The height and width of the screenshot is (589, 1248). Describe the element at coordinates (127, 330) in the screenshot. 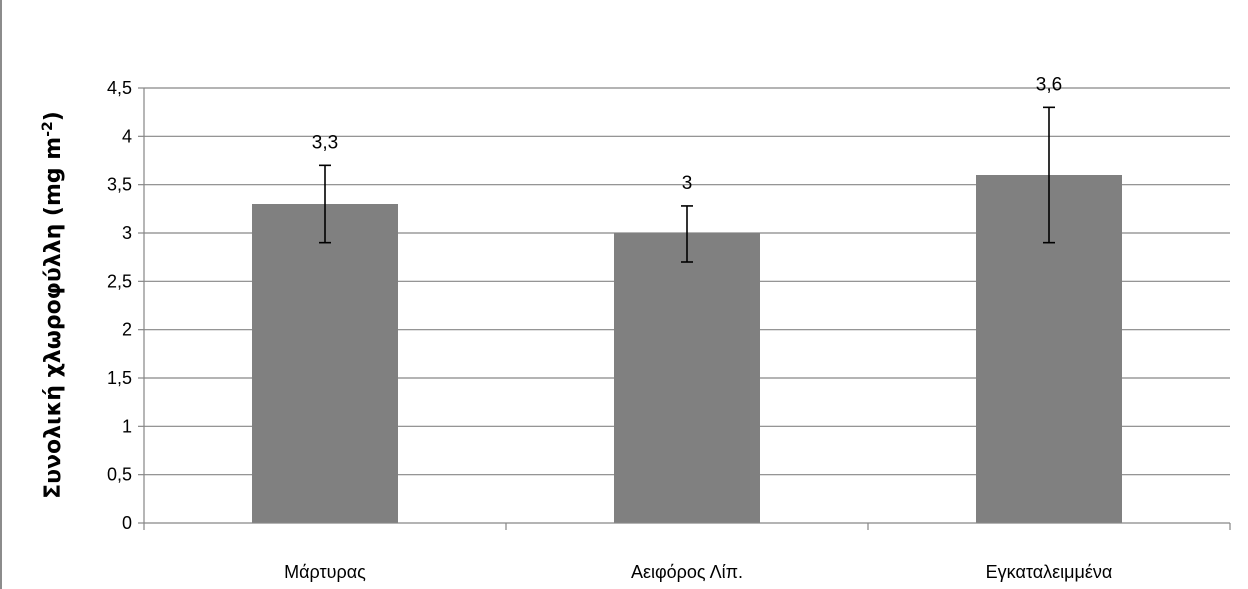

I see `y-tick-label: 2` at that location.